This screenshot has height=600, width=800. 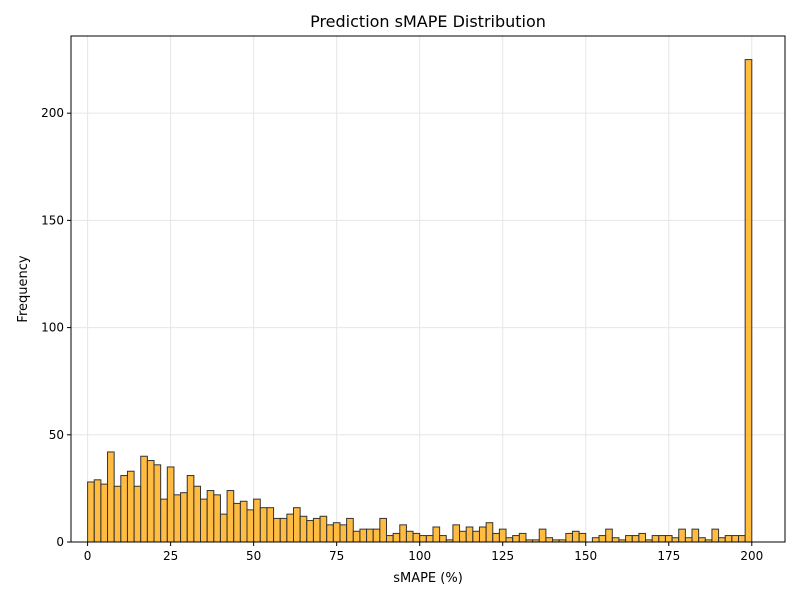 I want to click on x-tick-label: 200, so click(x=751, y=556).